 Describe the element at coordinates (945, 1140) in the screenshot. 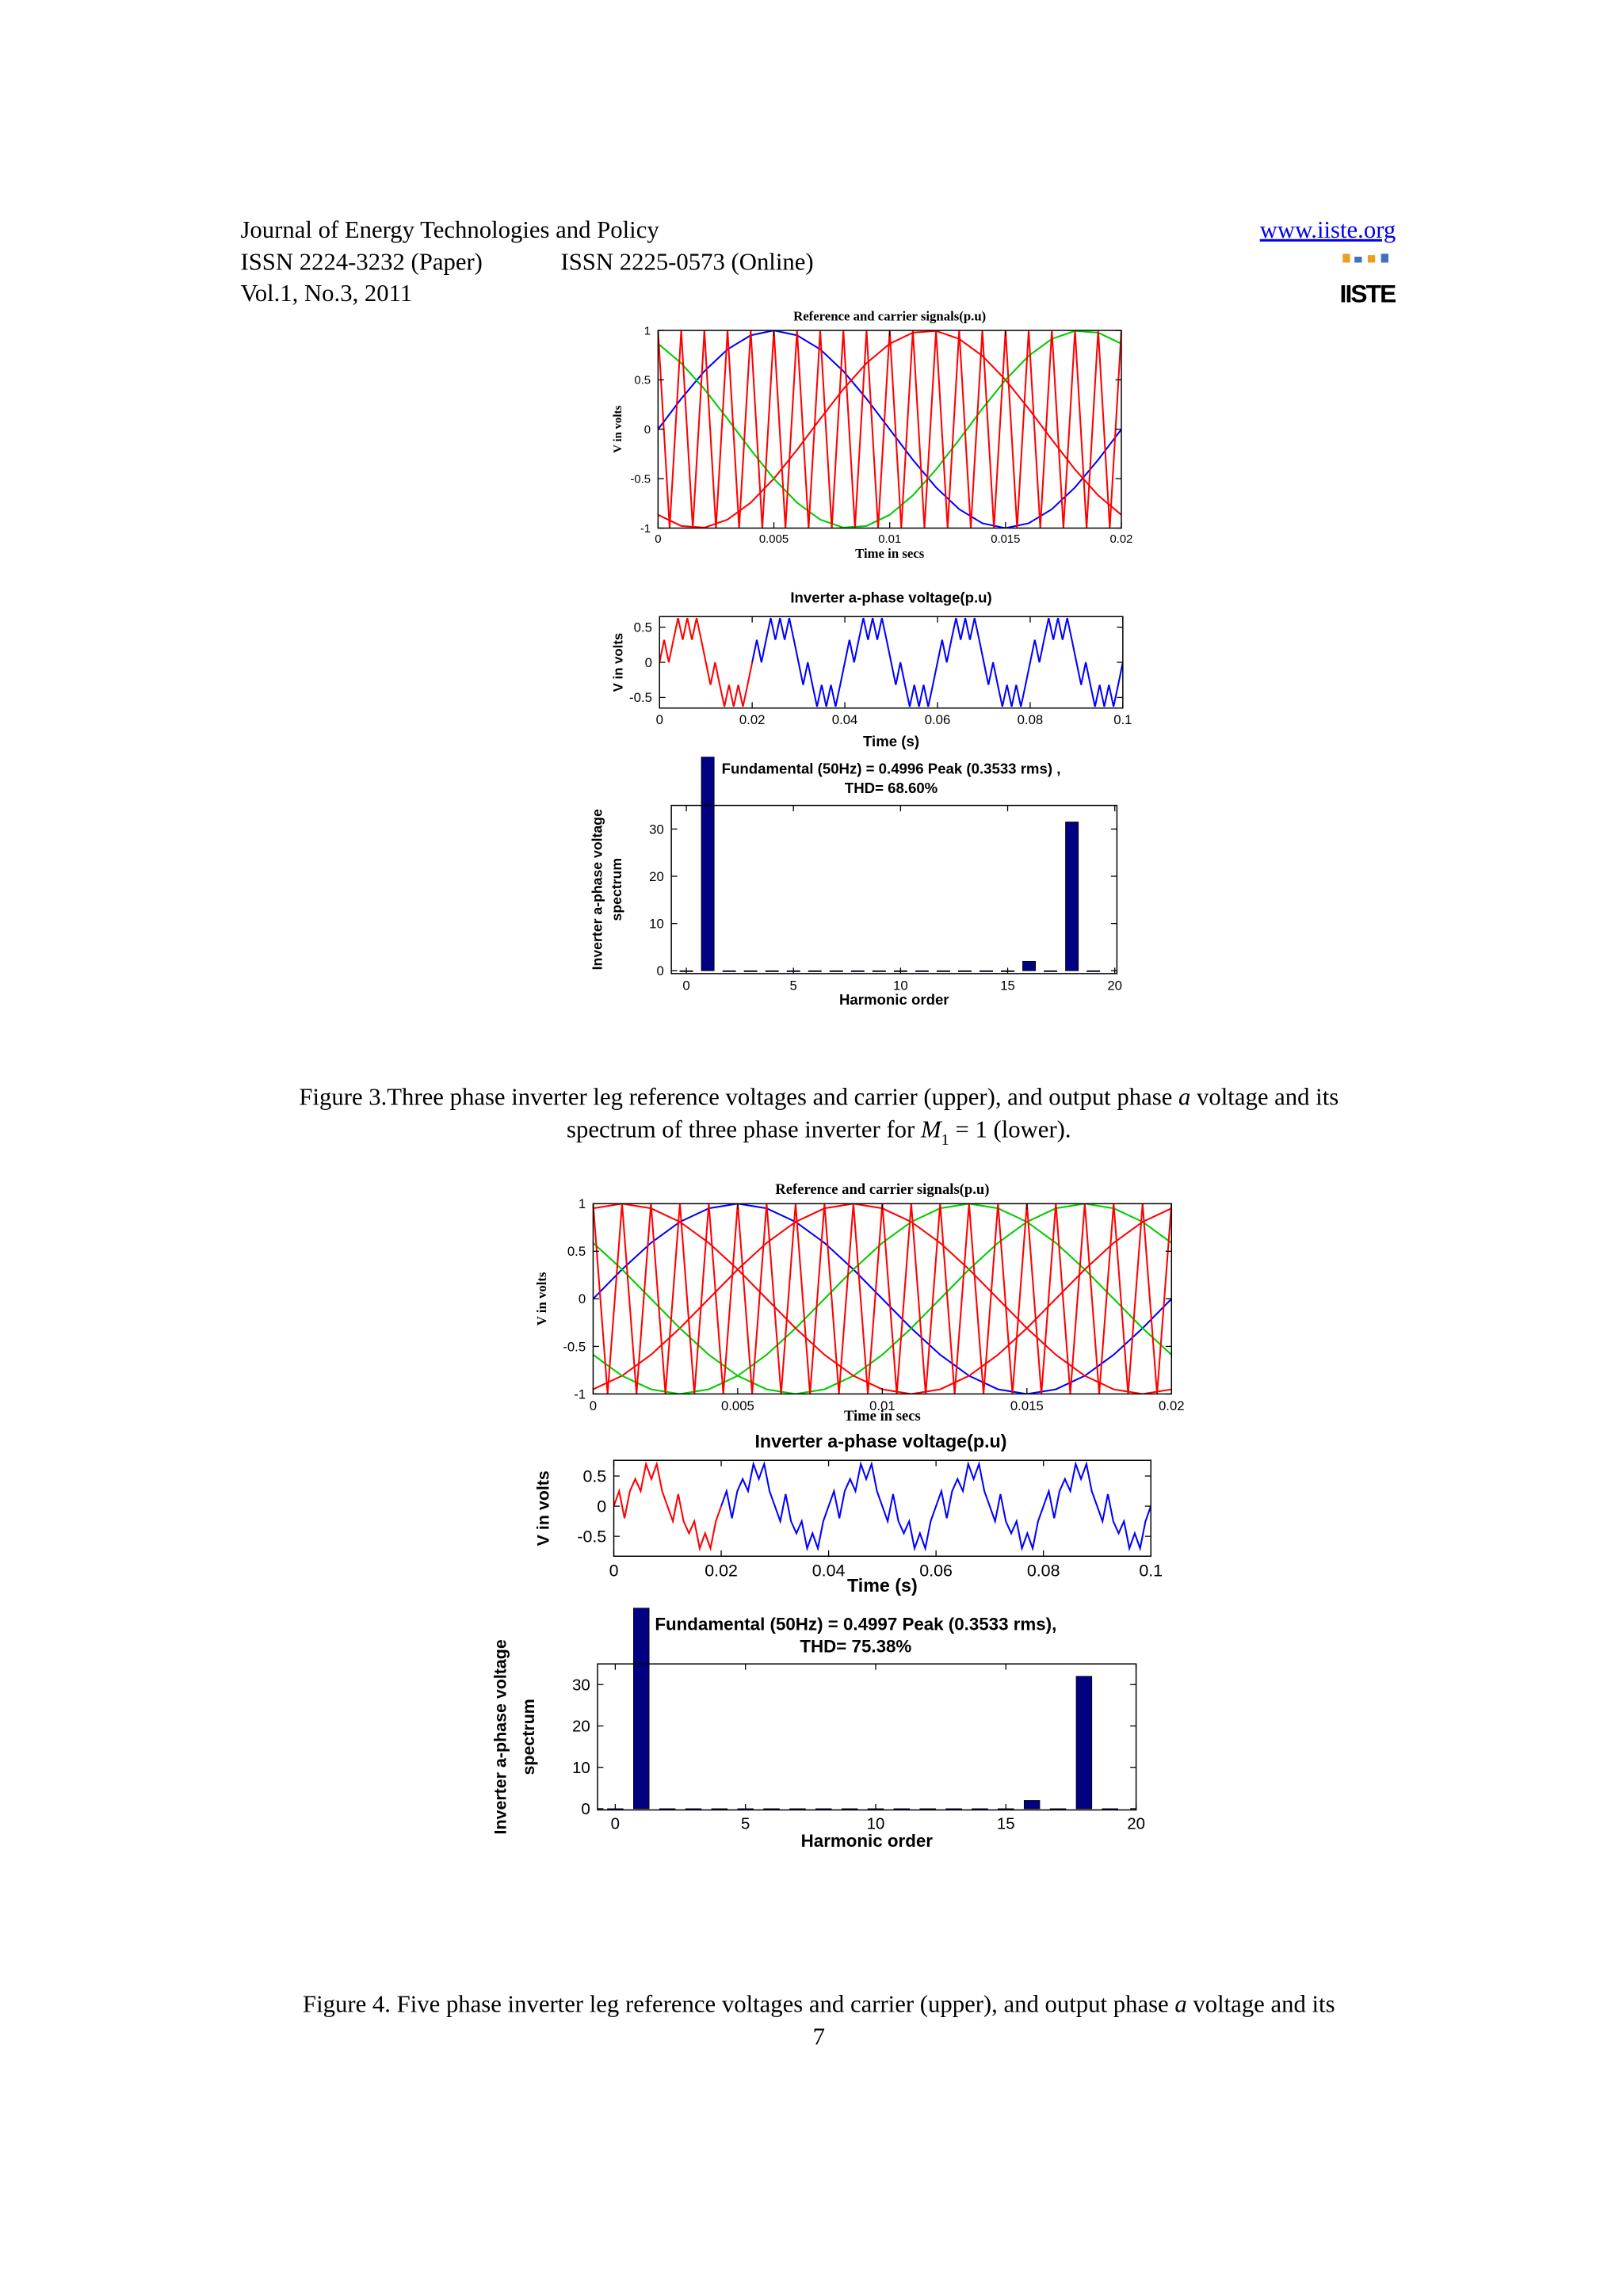

I see `caption-subscript: 1` at that location.